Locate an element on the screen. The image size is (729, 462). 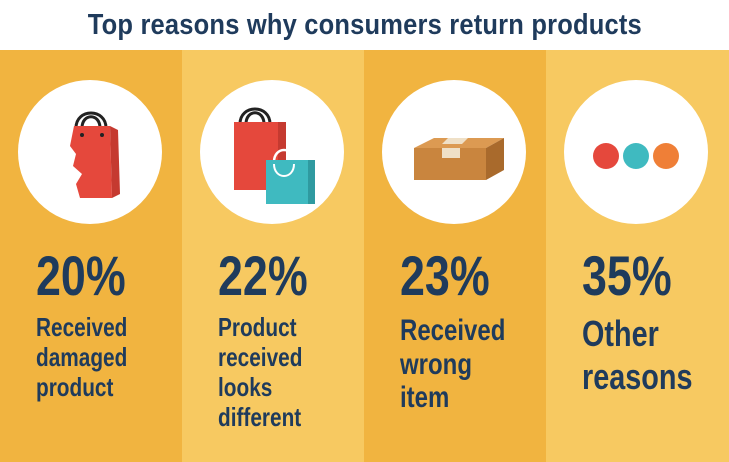
reason-label: Received damaged product is located at coordinates (108, 357).